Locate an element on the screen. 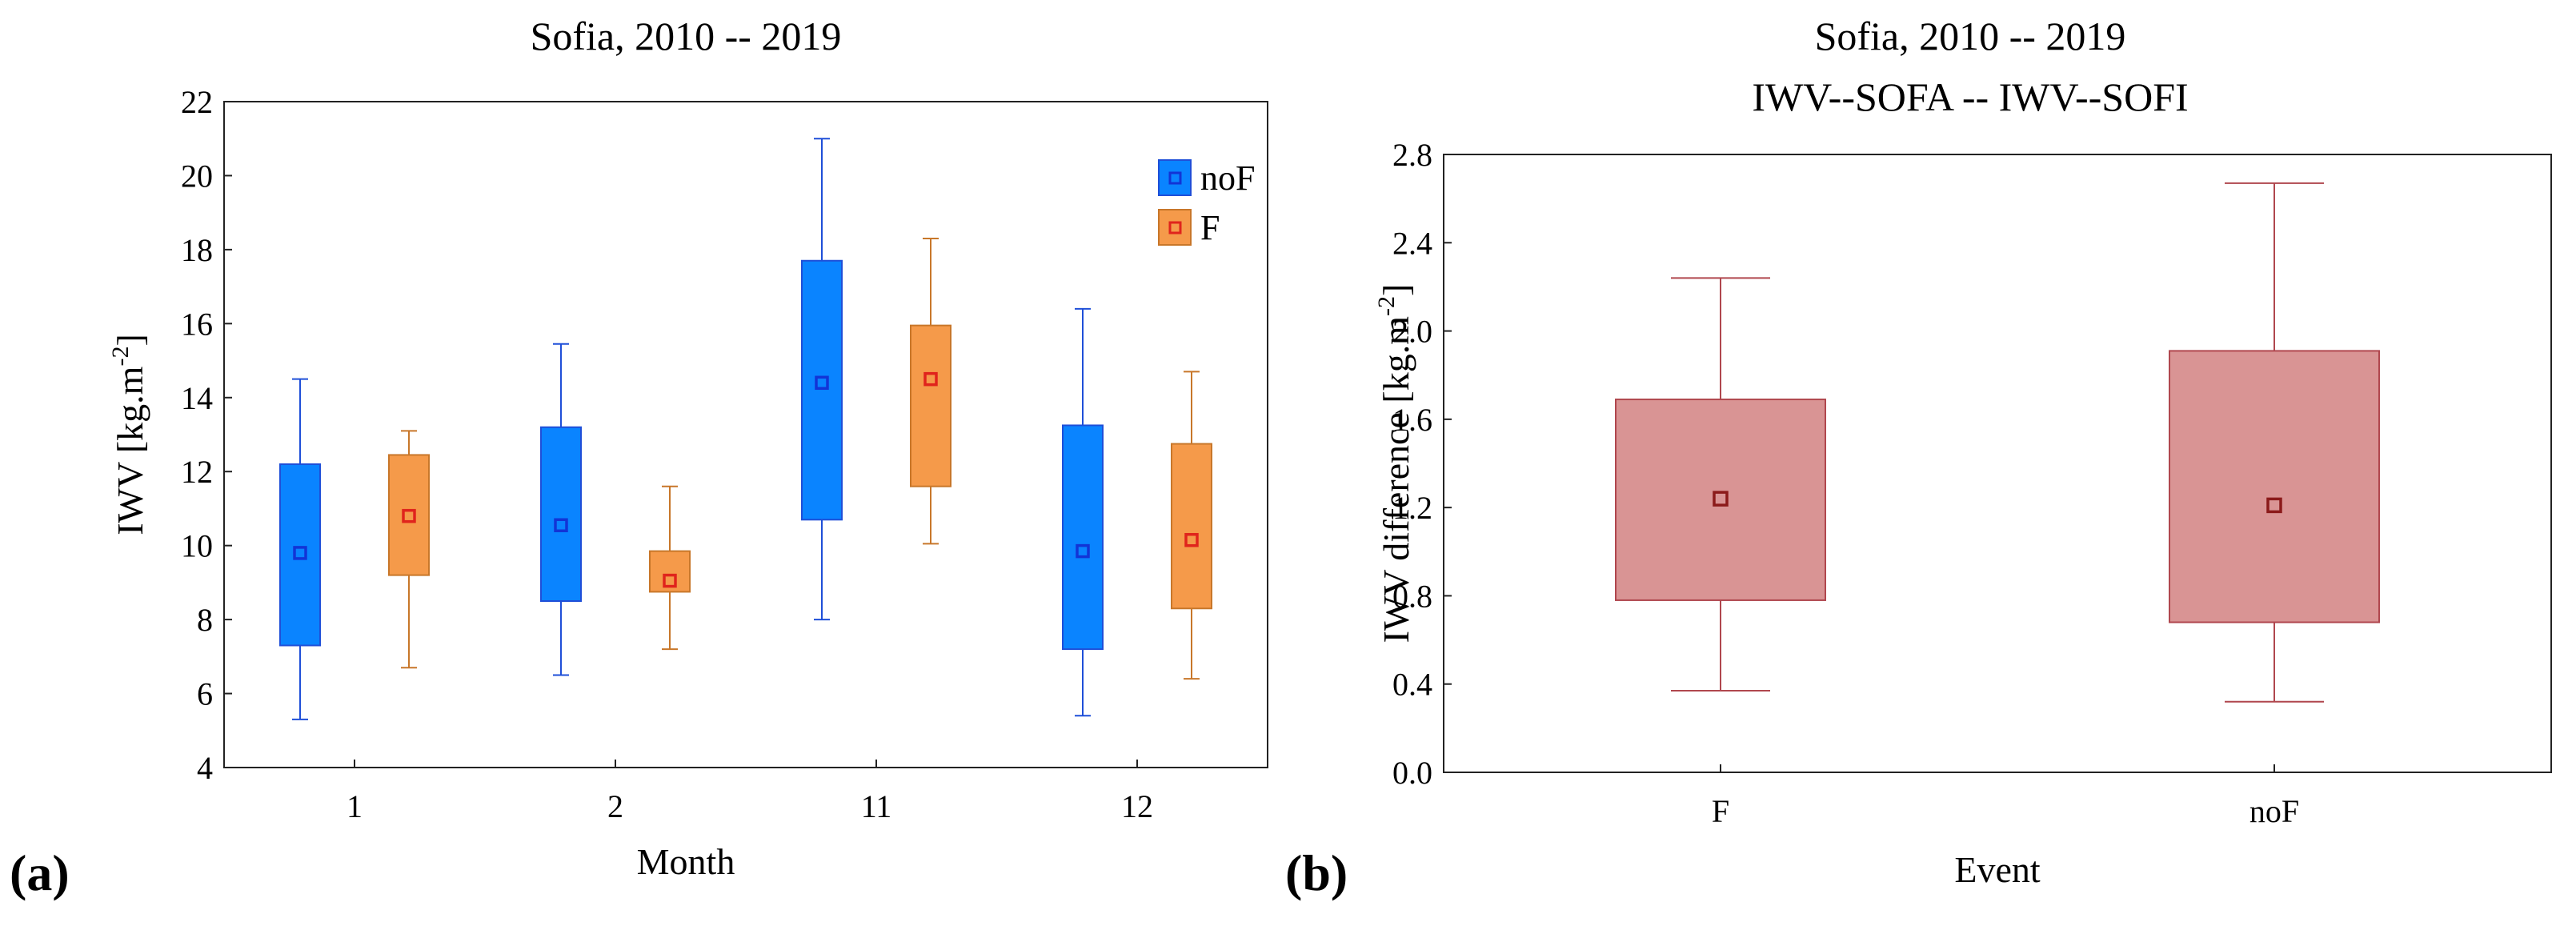 The width and height of the screenshot is (2576, 926). y-tick-label: 2.8 is located at coordinates (1412, 155).